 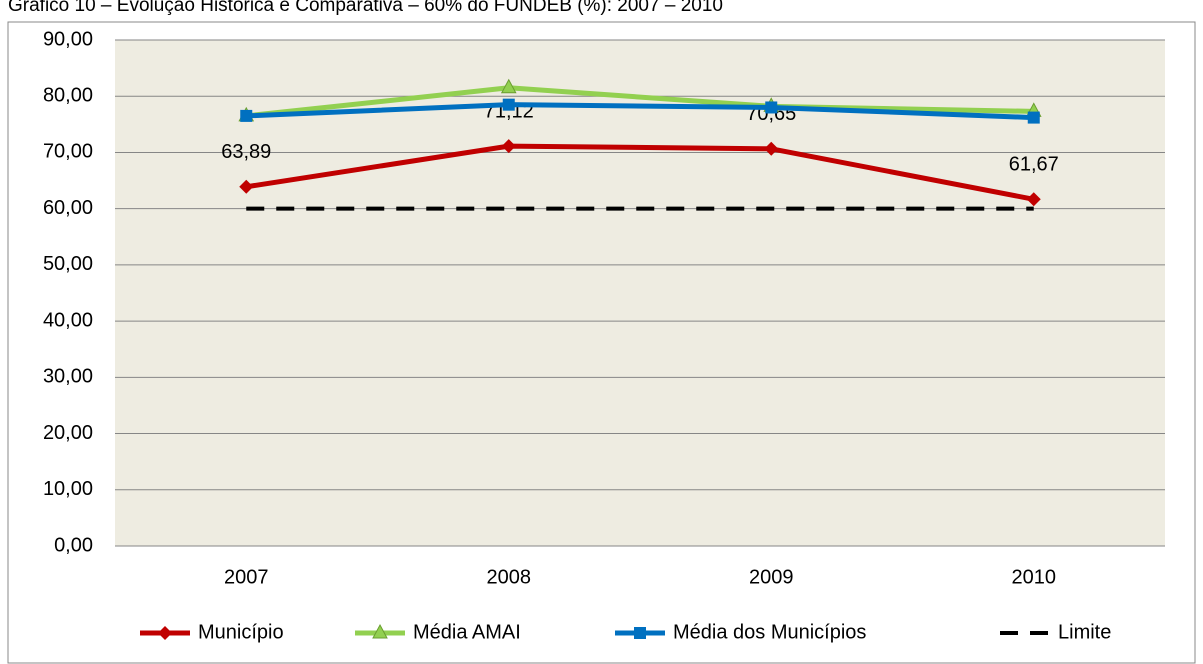 What do you see at coordinates (246, 577) in the screenshot?
I see `x-tick-label: 2007` at bounding box center [246, 577].